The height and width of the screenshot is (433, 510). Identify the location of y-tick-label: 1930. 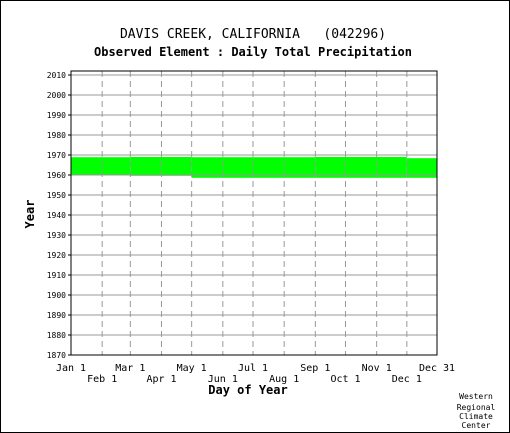
(56, 235).